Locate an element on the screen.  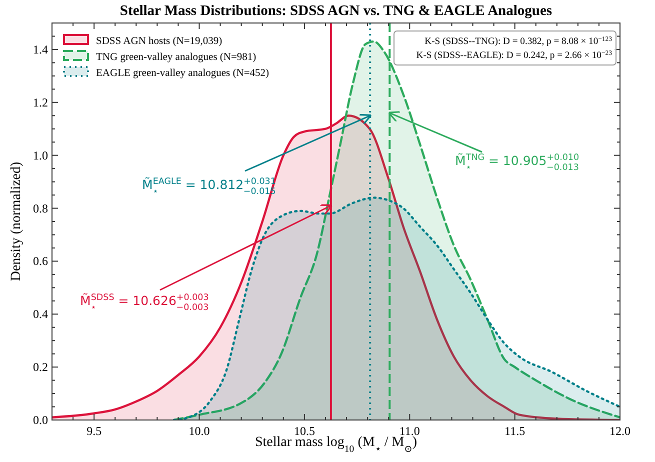
y-axis-title: Density (normalized) is located at coordinates (16, 221).